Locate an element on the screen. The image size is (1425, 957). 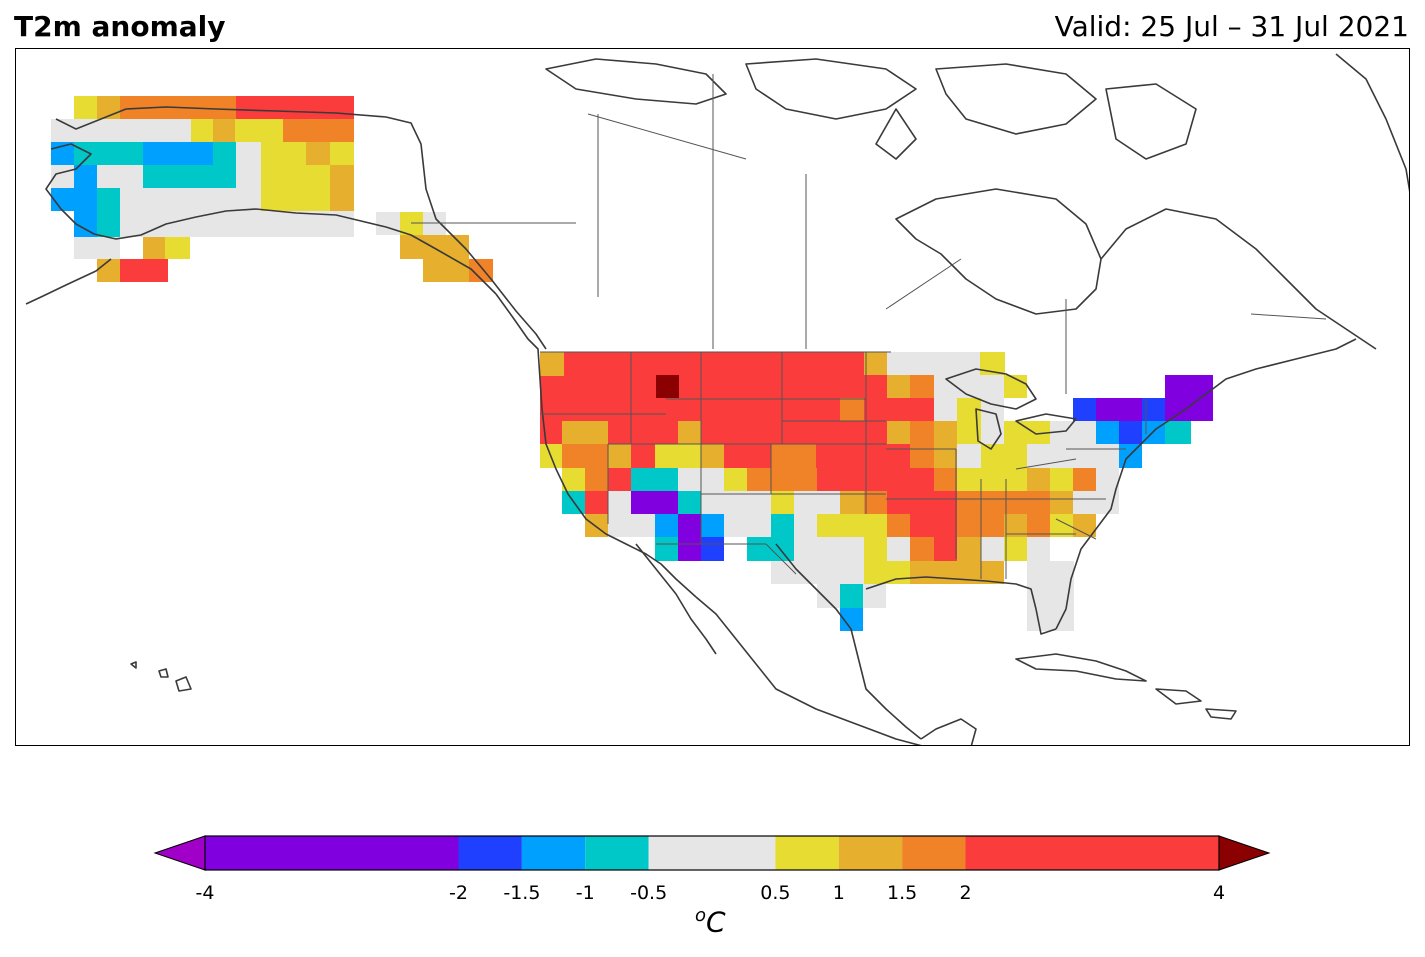
colorbar-segments is located at coordinates (712, 853).